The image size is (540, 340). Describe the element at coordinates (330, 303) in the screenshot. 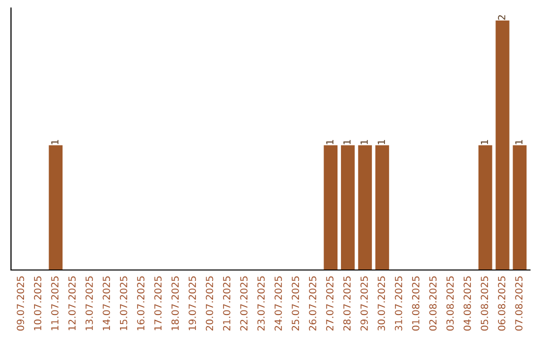

I see `x-tick-label: 27.07.2025` at that location.